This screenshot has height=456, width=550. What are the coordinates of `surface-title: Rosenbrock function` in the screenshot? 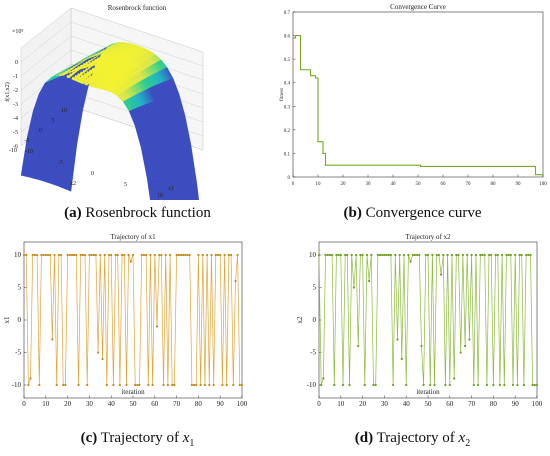 It's located at (137, 8).